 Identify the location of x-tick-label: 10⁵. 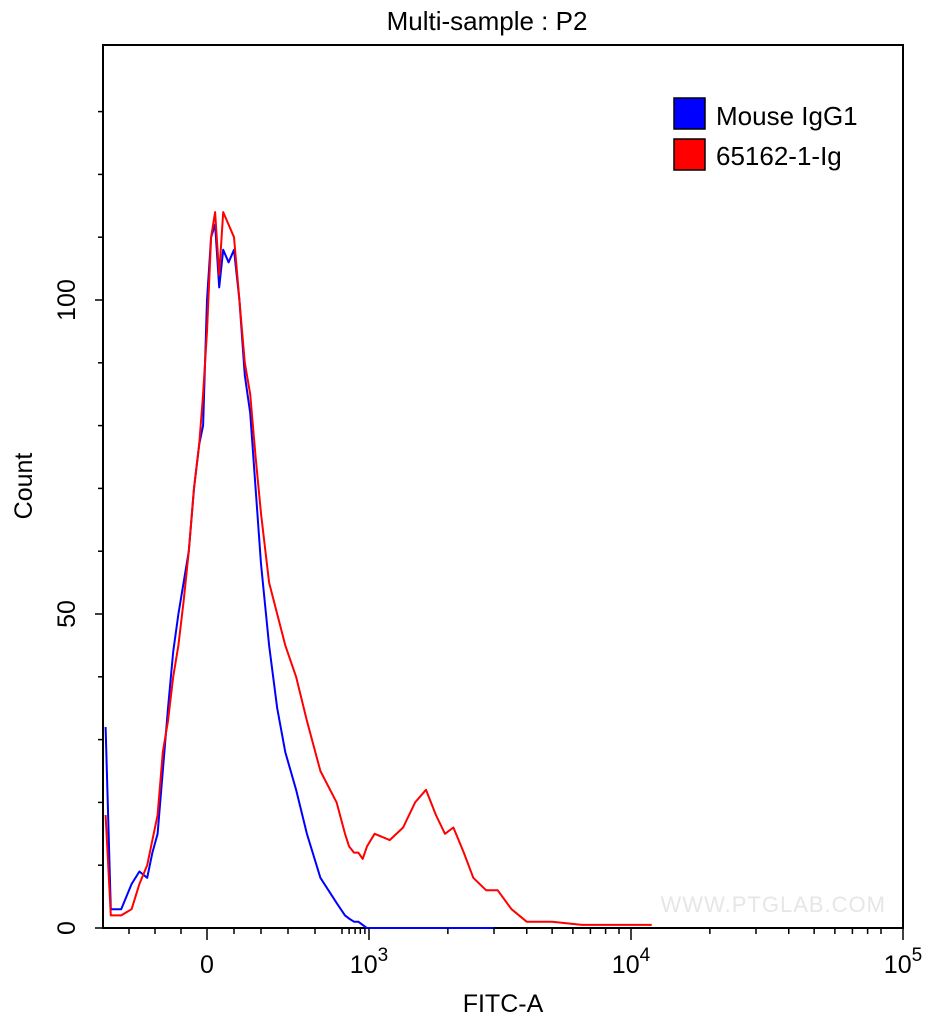
(903, 962).